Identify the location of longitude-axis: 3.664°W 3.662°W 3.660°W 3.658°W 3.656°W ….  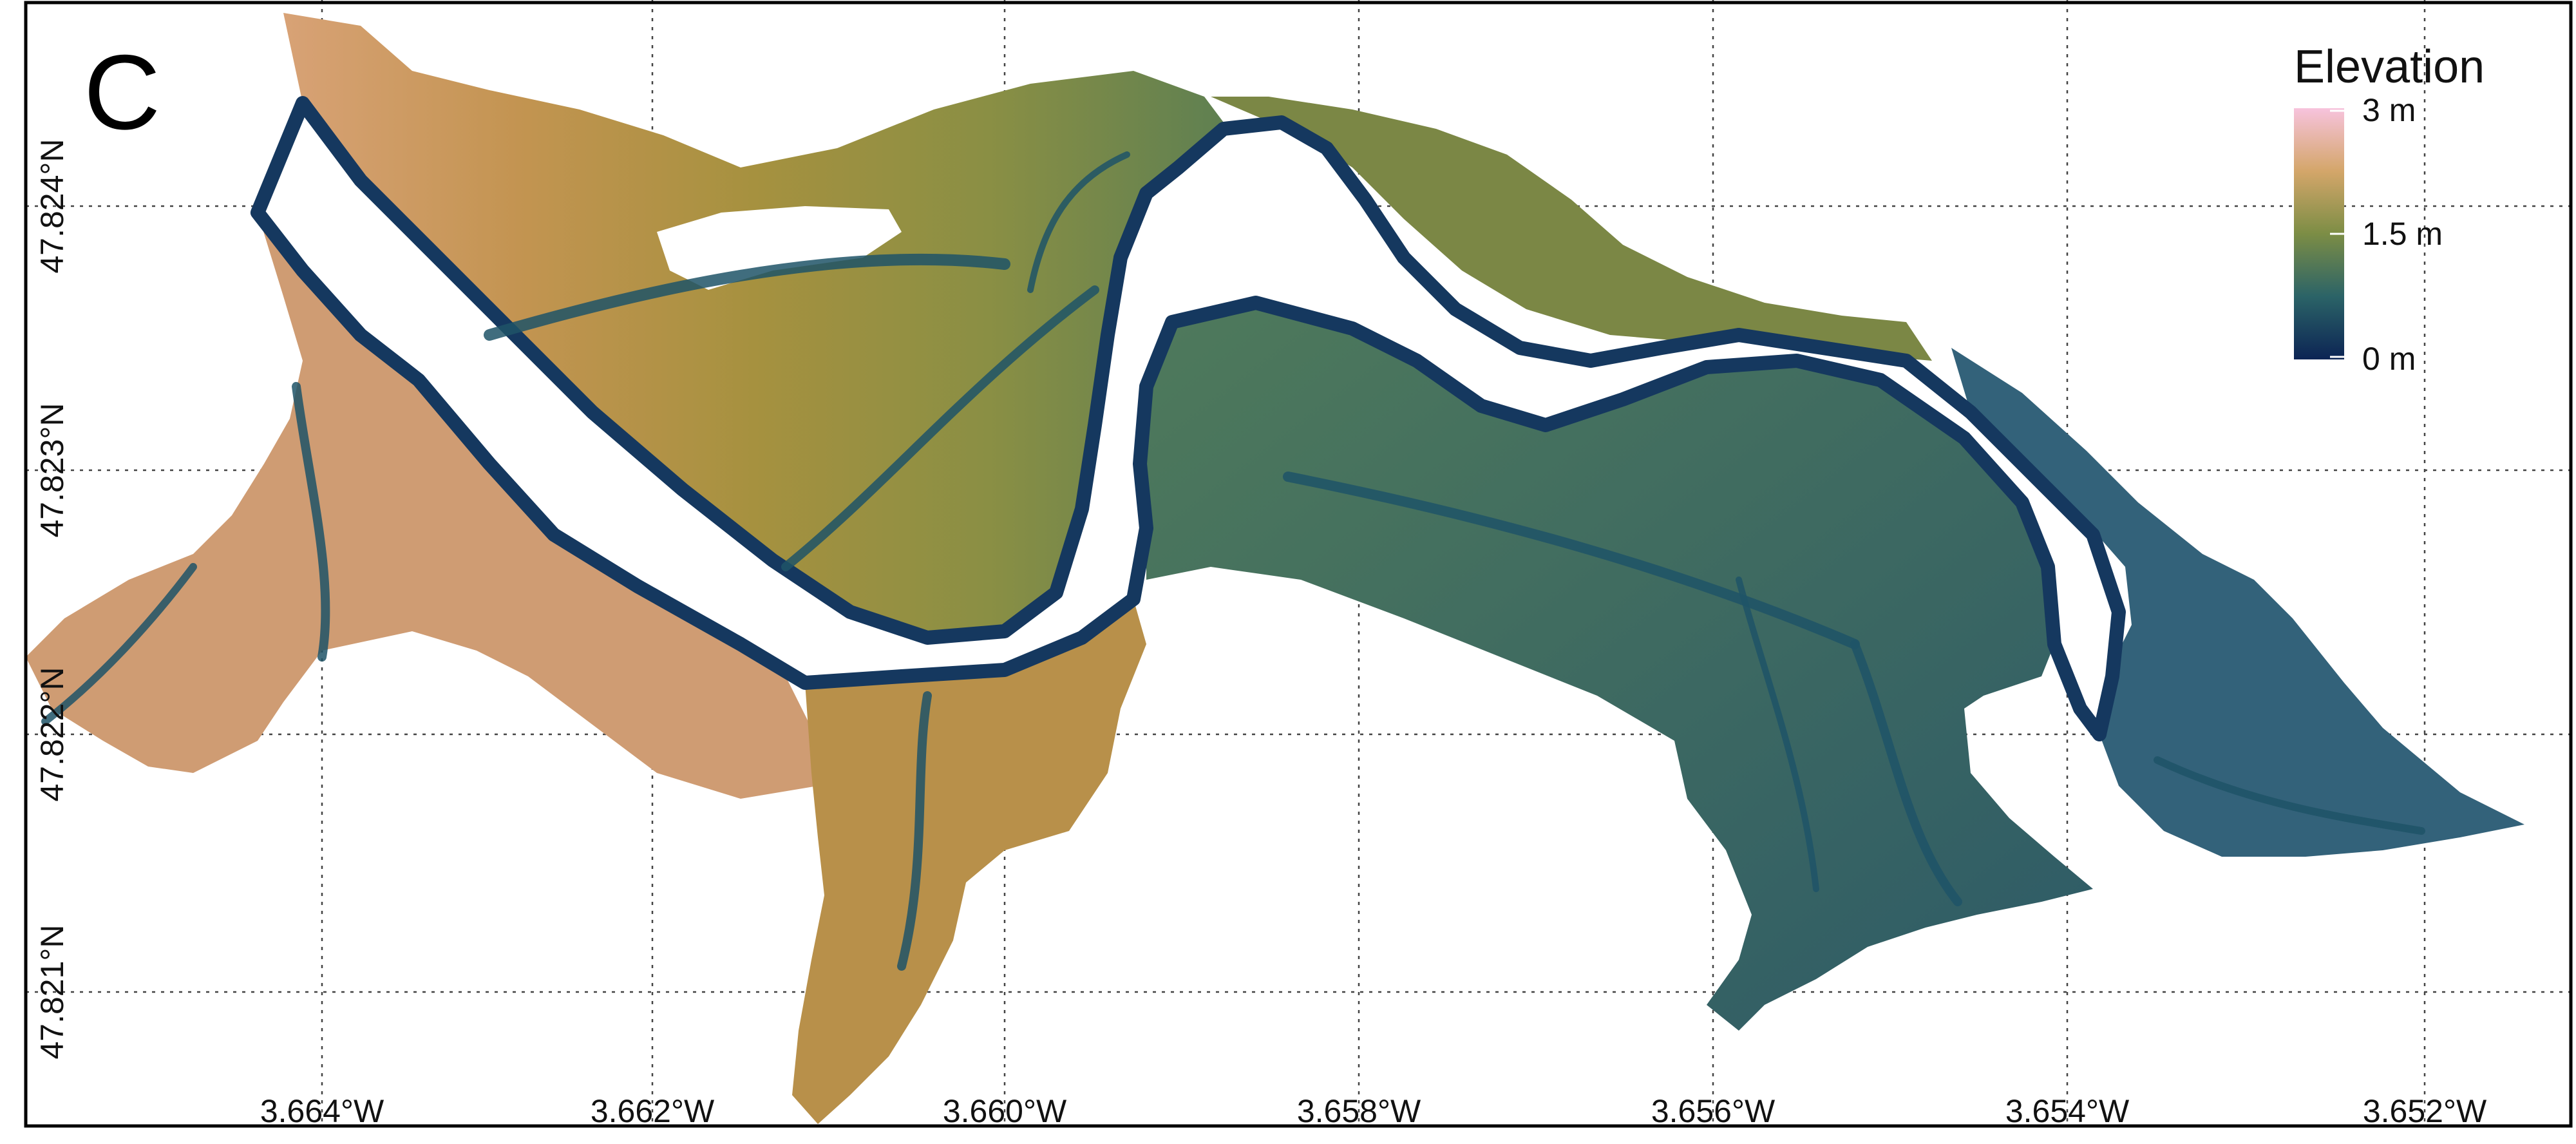
(1374, 1111).